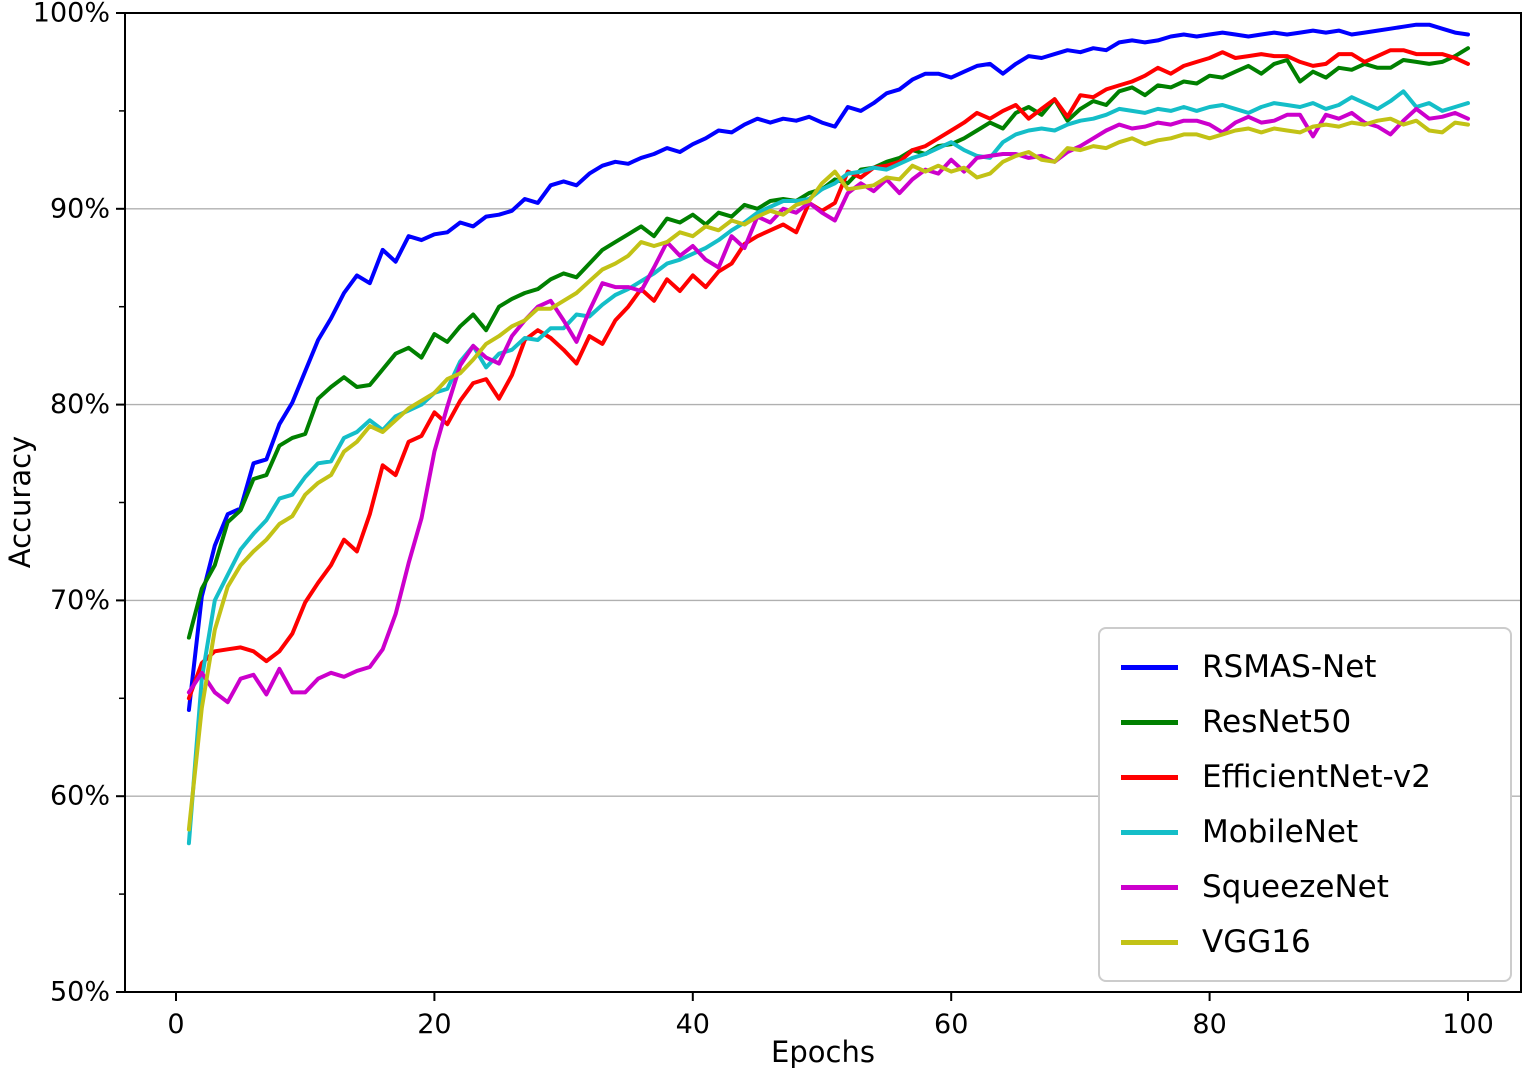  Describe the element at coordinates (1280, 832) in the screenshot. I see `legend-label: MobileNet` at that location.